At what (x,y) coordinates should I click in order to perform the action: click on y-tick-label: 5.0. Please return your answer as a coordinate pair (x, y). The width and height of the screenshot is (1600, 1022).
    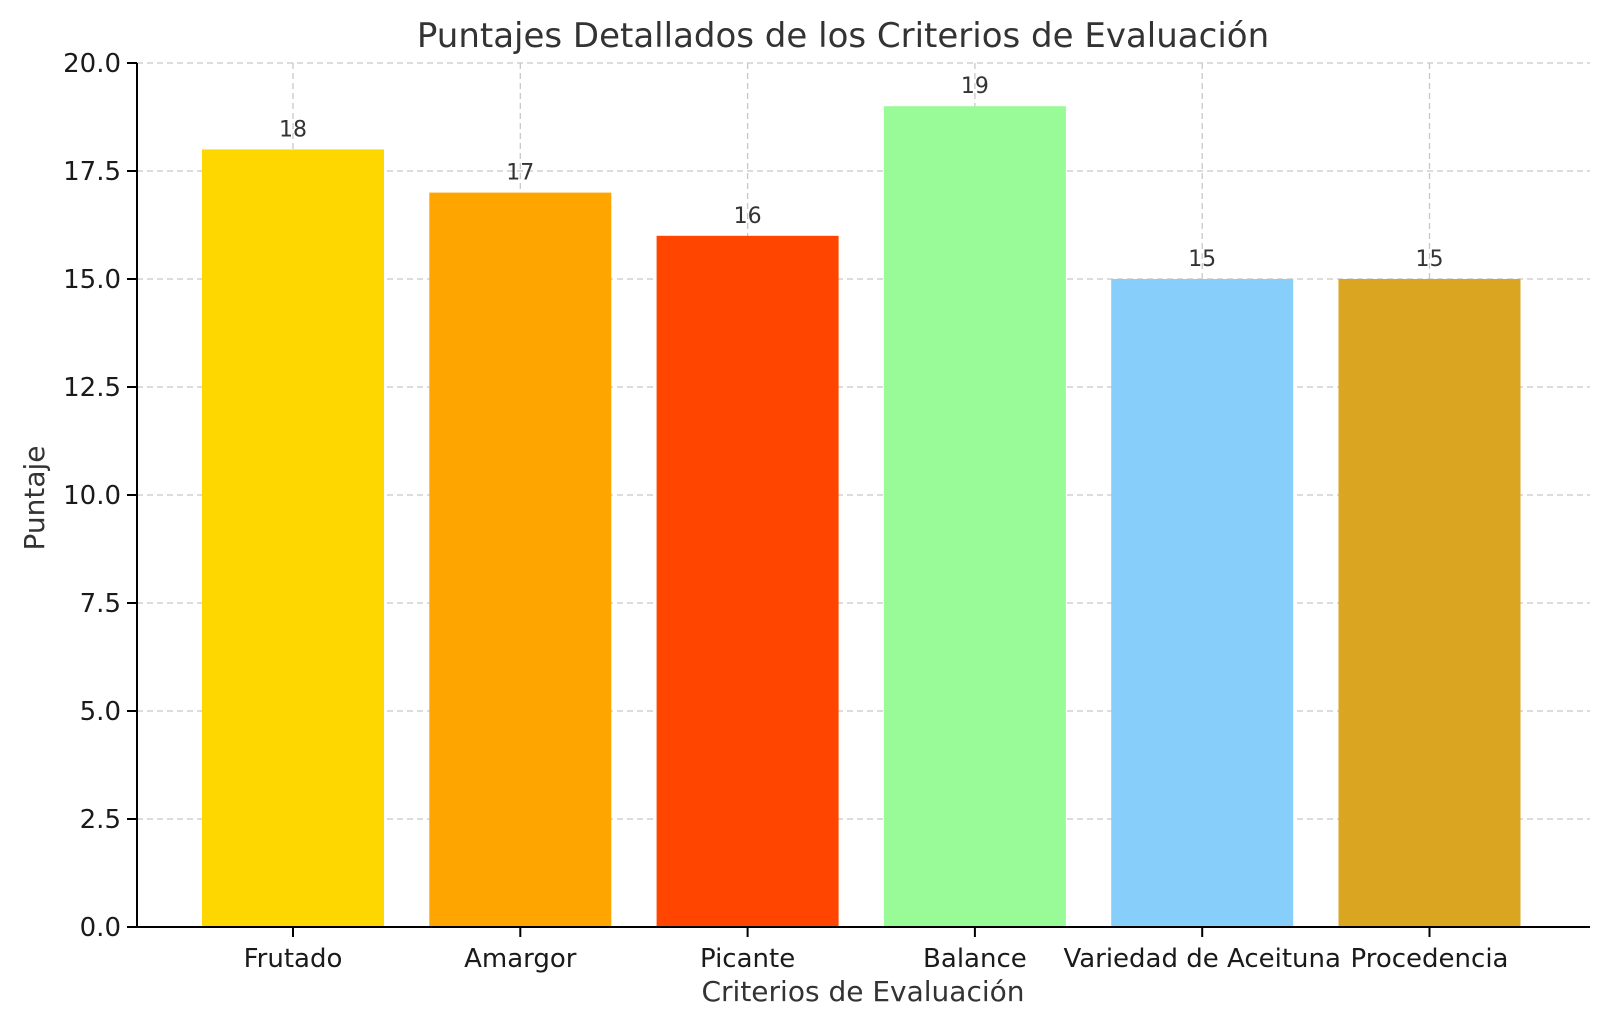
    Looking at the image, I should click on (100, 712).